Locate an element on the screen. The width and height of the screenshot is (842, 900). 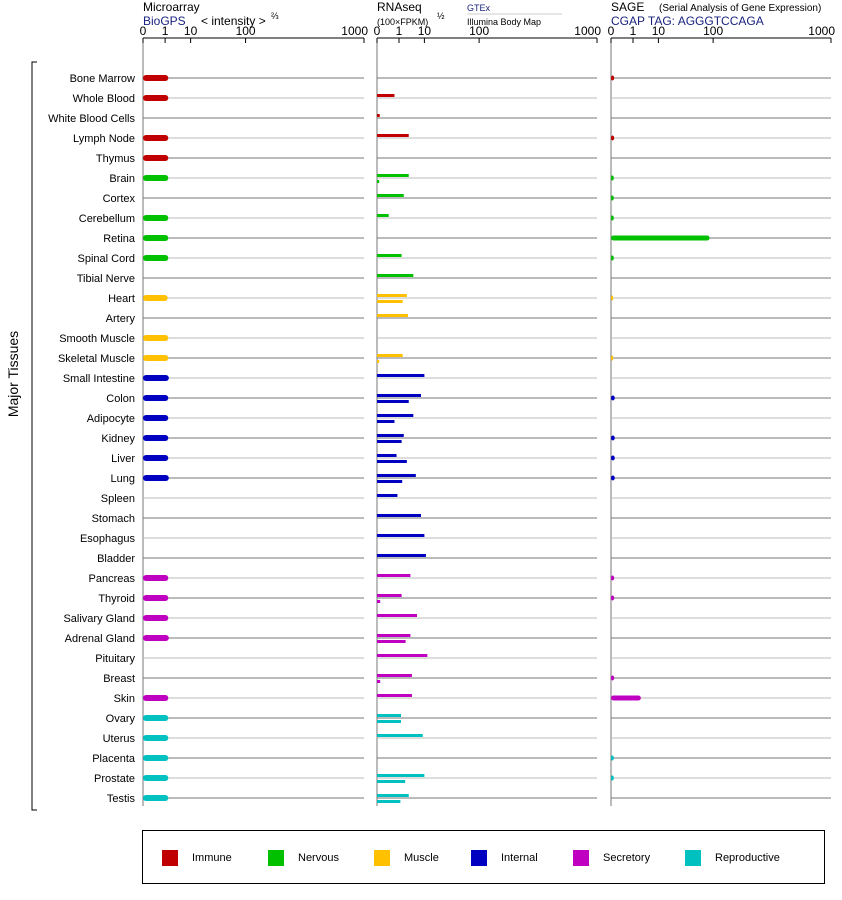
rnaseq-unit-exp: ½ is located at coordinates (441, 16).